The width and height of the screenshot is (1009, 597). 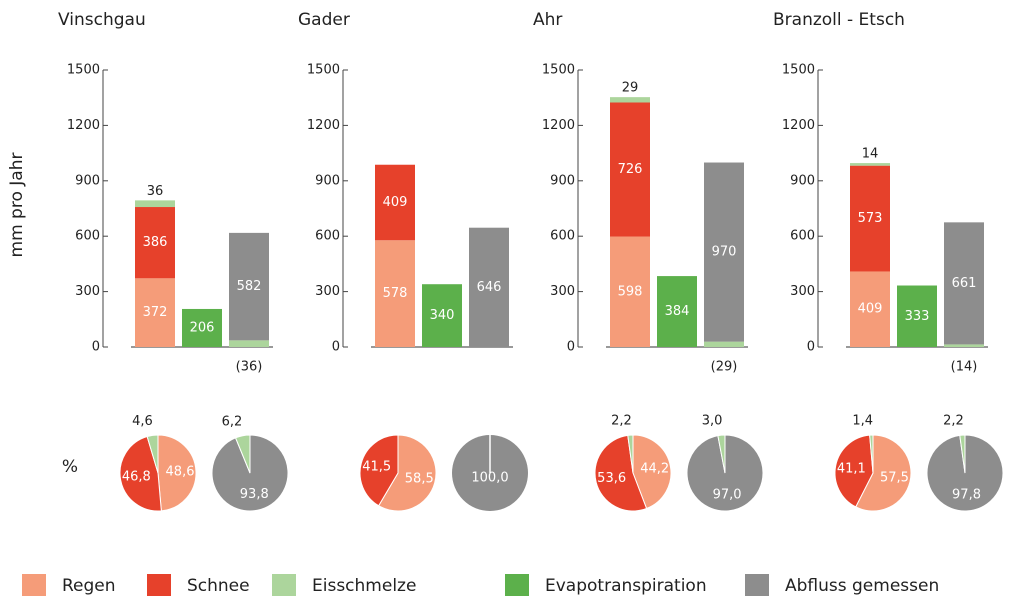 I want to click on data-label: 661, so click(x=964, y=283).